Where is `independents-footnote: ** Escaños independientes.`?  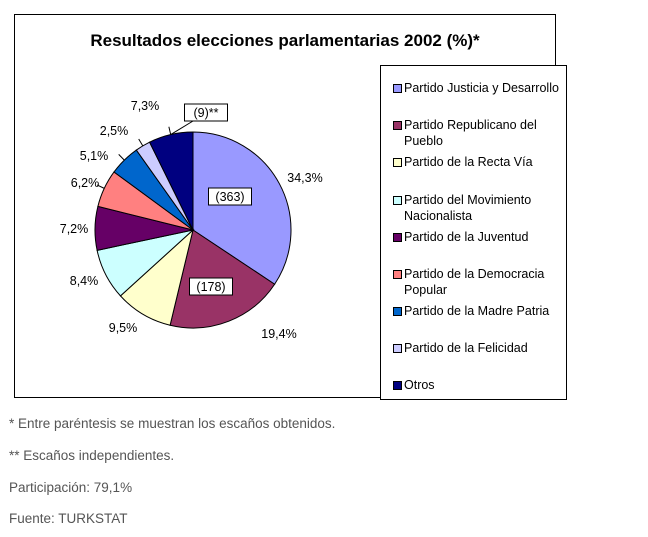
independents-footnote: ** Escaños independientes. is located at coordinates (92, 455).